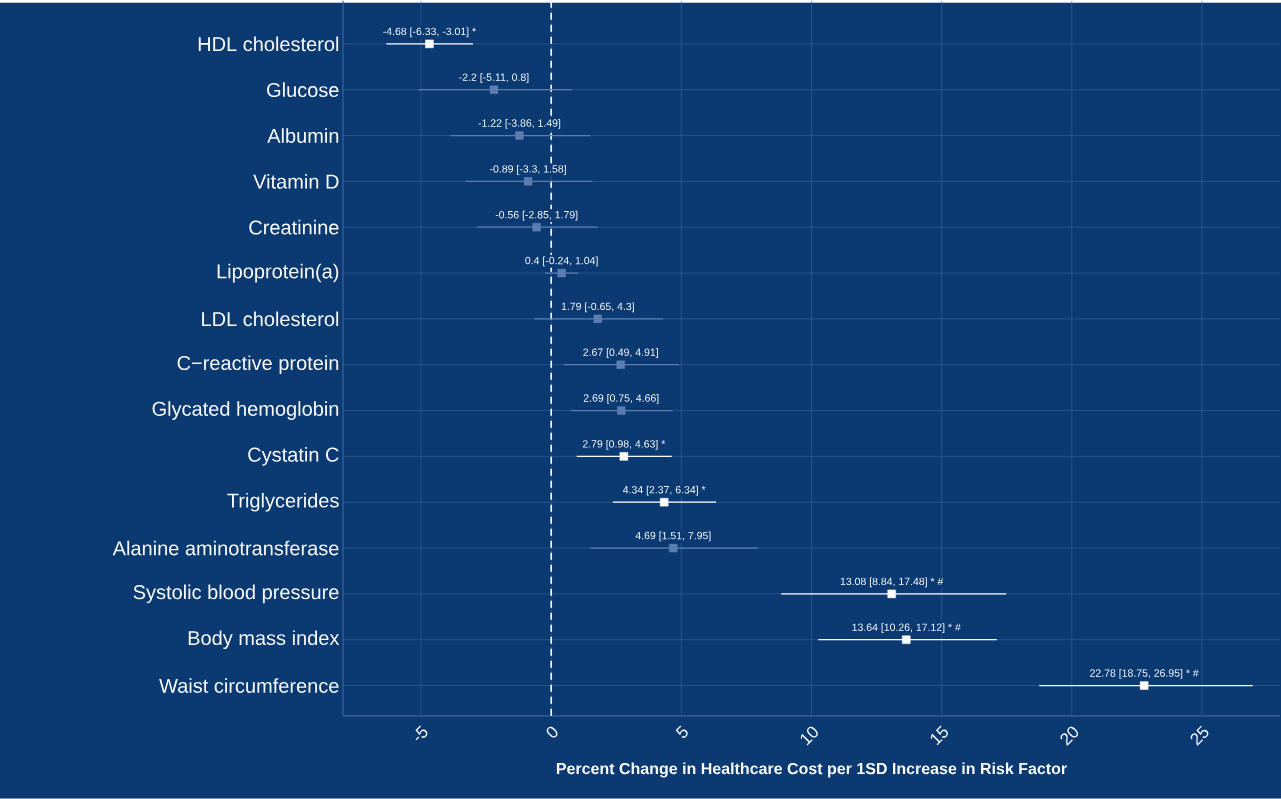  I want to click on x-tick-label: 25, so click(1199, 735).